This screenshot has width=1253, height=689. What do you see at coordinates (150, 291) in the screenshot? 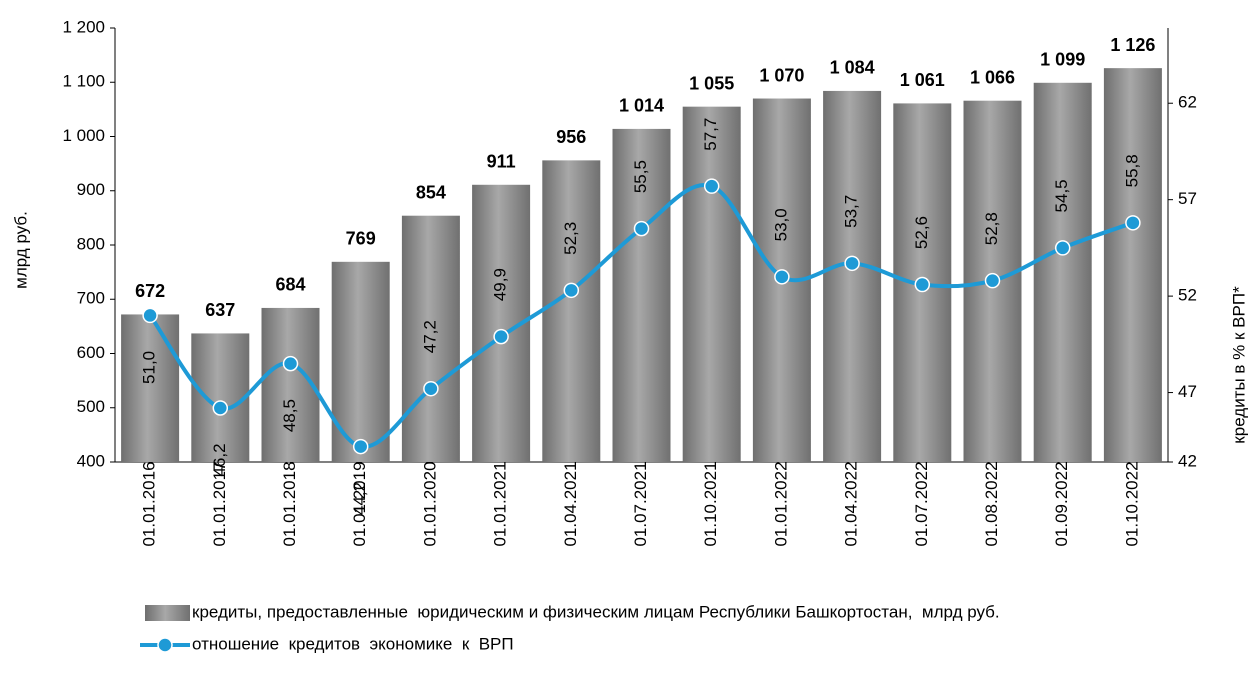
I see `bar-value-label: 672` at bounding box center [150, 291].